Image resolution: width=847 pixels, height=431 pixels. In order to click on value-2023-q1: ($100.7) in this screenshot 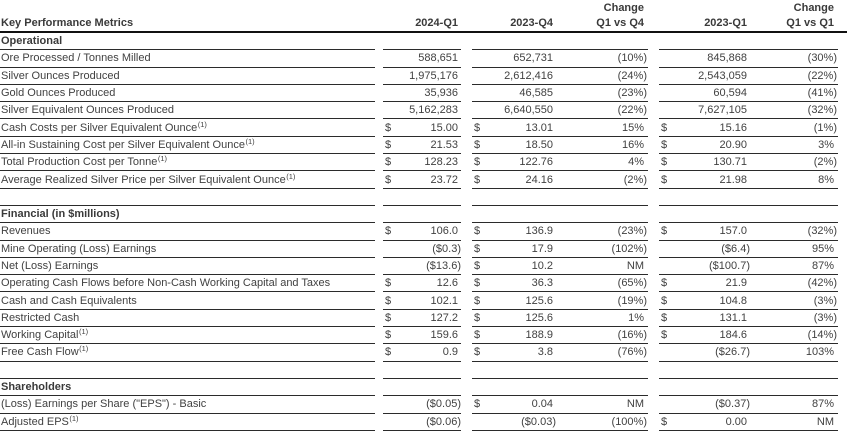, I will do `click(729, 266)`.